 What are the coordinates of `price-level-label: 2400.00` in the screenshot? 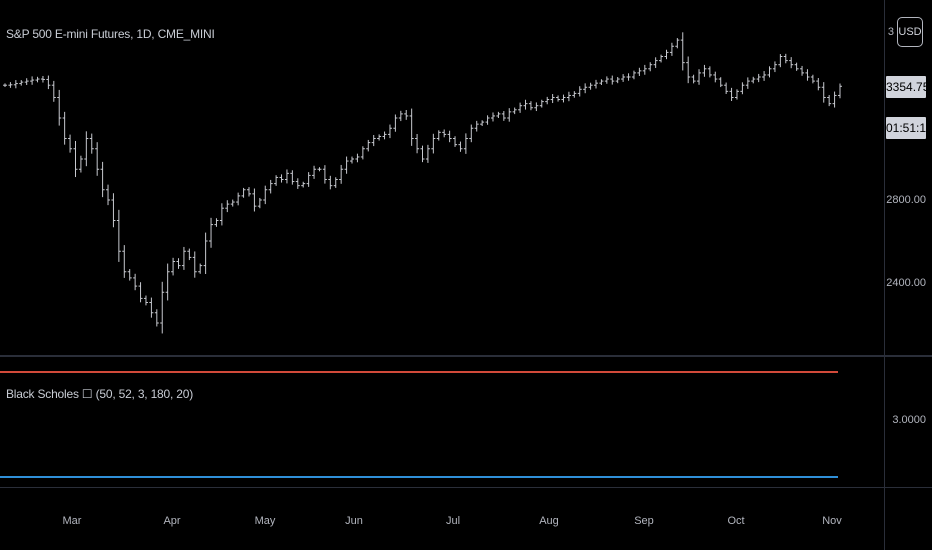 It's located at (906, 283).